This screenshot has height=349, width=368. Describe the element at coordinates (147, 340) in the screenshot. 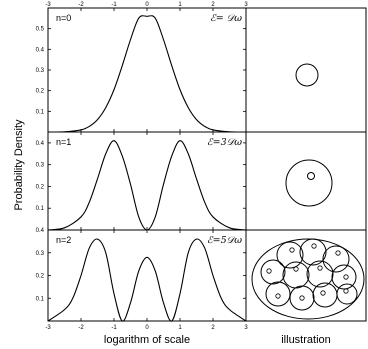

I see `x-axis-title: logarithm of scale` at that location.